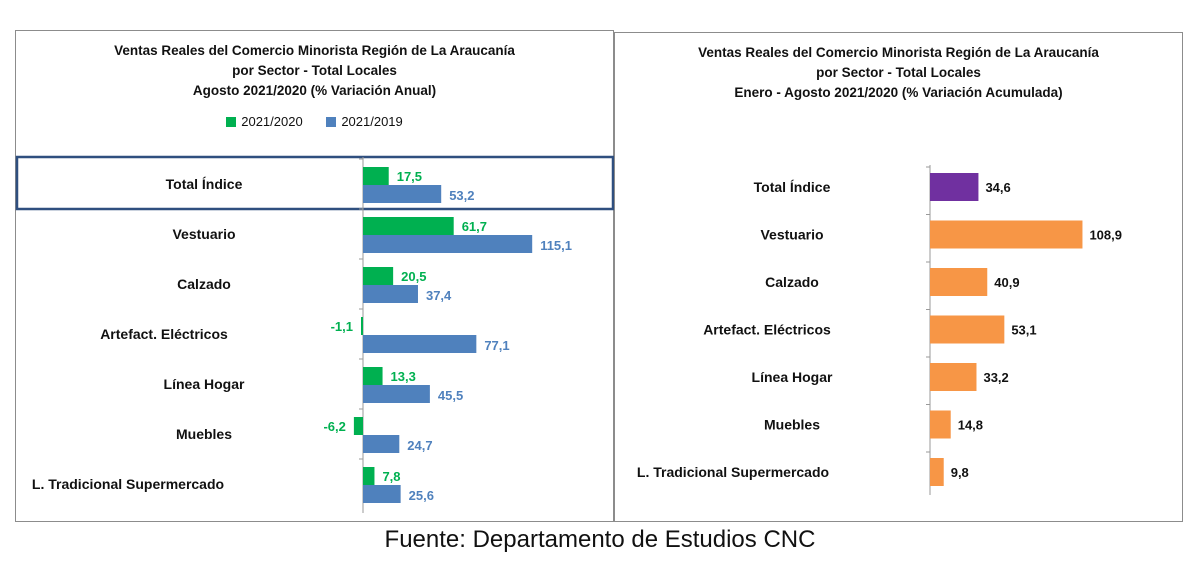 Image resolution: width=1200 pixels, height=588 pixels. I want to click on left-bar-2021-2019-artefact-electricos, so click(420, 344).